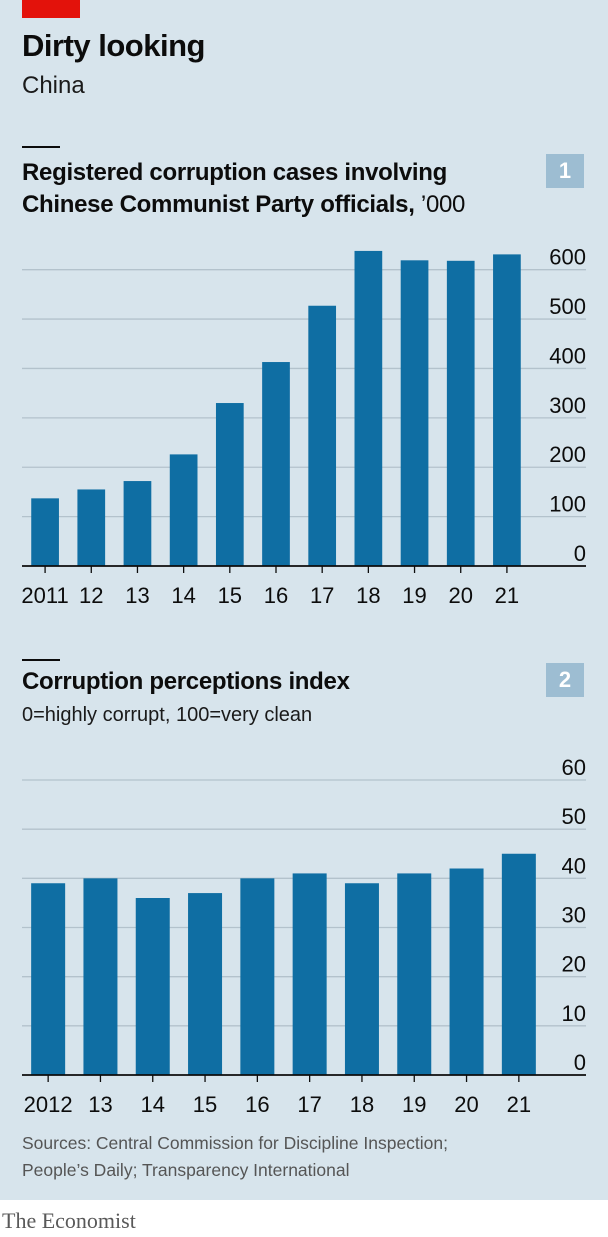 The width and height of the screenshot is (608, 1237). Describe the element at coordinates (414, 595) in the screenshot. I see `chart1-xtick-label: 19` at that location.